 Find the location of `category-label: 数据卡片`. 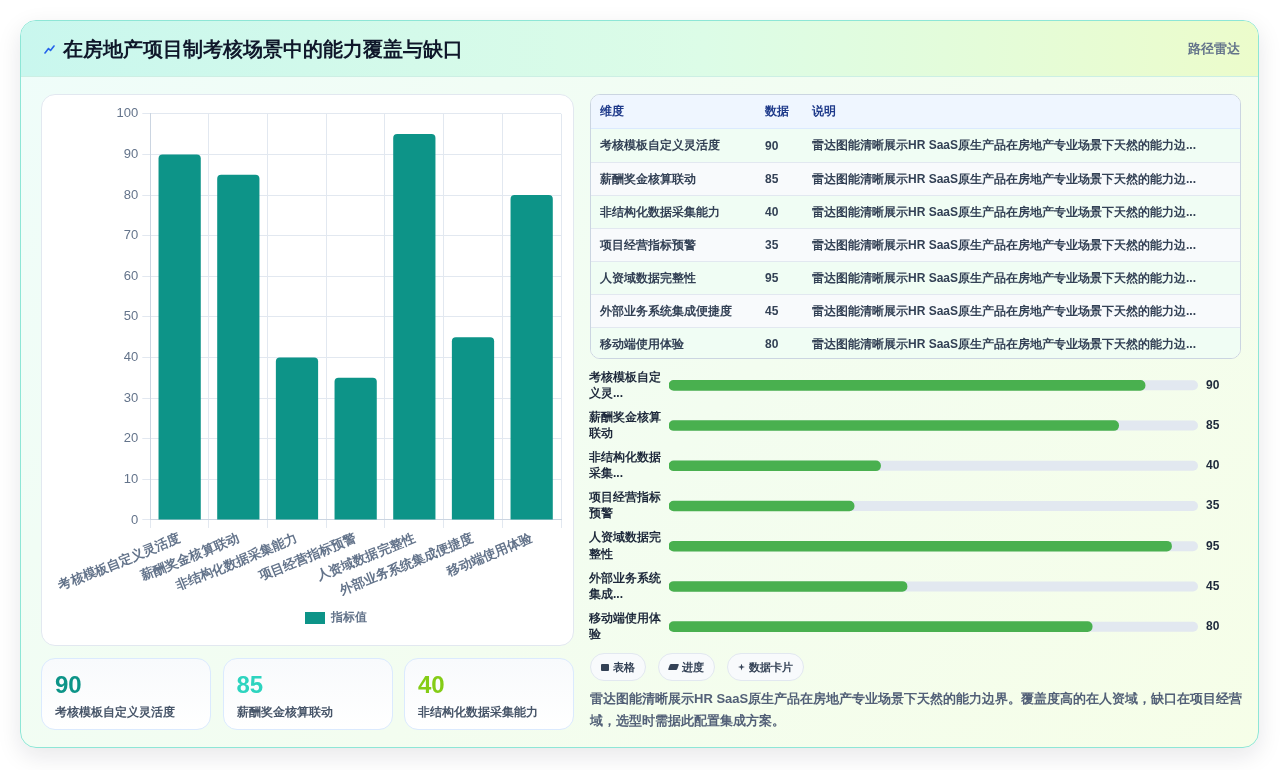

category-label: 数据卡片 is located at coordinates (771, 667).